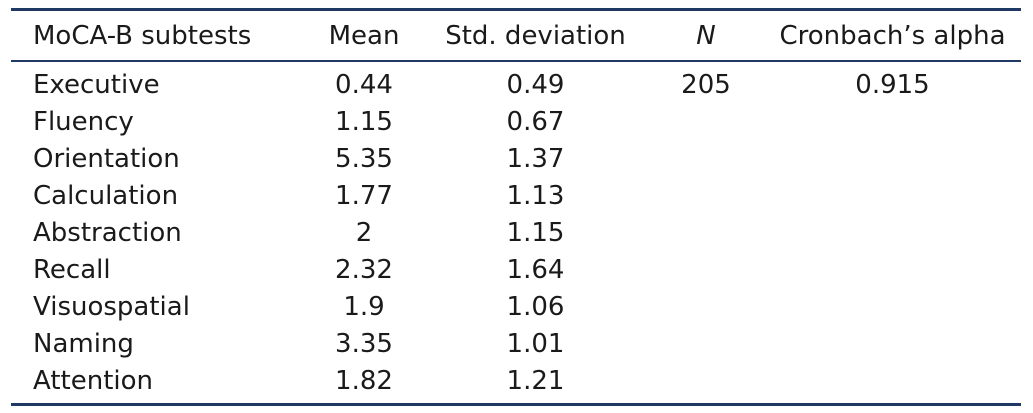 This screenshot has width=1033, height=413. What do you see at coordinates (535, 196) in the screenshot?
I see `cell-std-deviation: 1.13` at bounding box center [535, 196].